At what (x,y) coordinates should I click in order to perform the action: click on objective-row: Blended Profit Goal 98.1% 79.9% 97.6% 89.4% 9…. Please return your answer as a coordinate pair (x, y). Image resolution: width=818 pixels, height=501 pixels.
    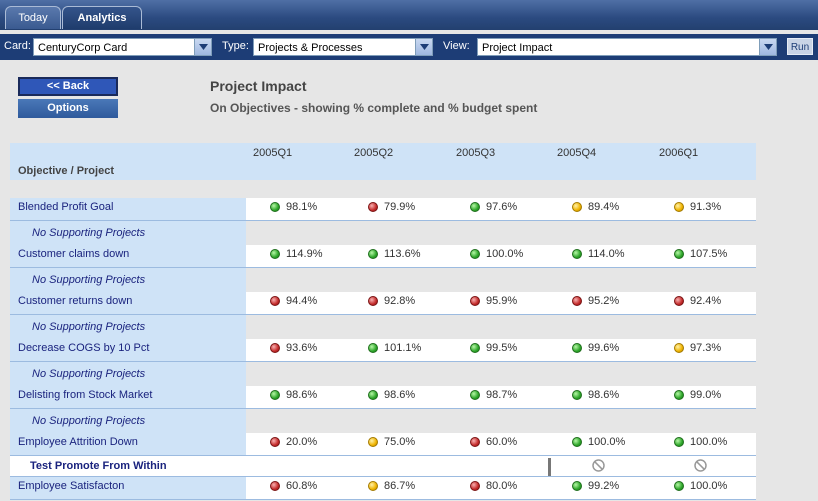
    Looking at the image, I should click on (383, 209).